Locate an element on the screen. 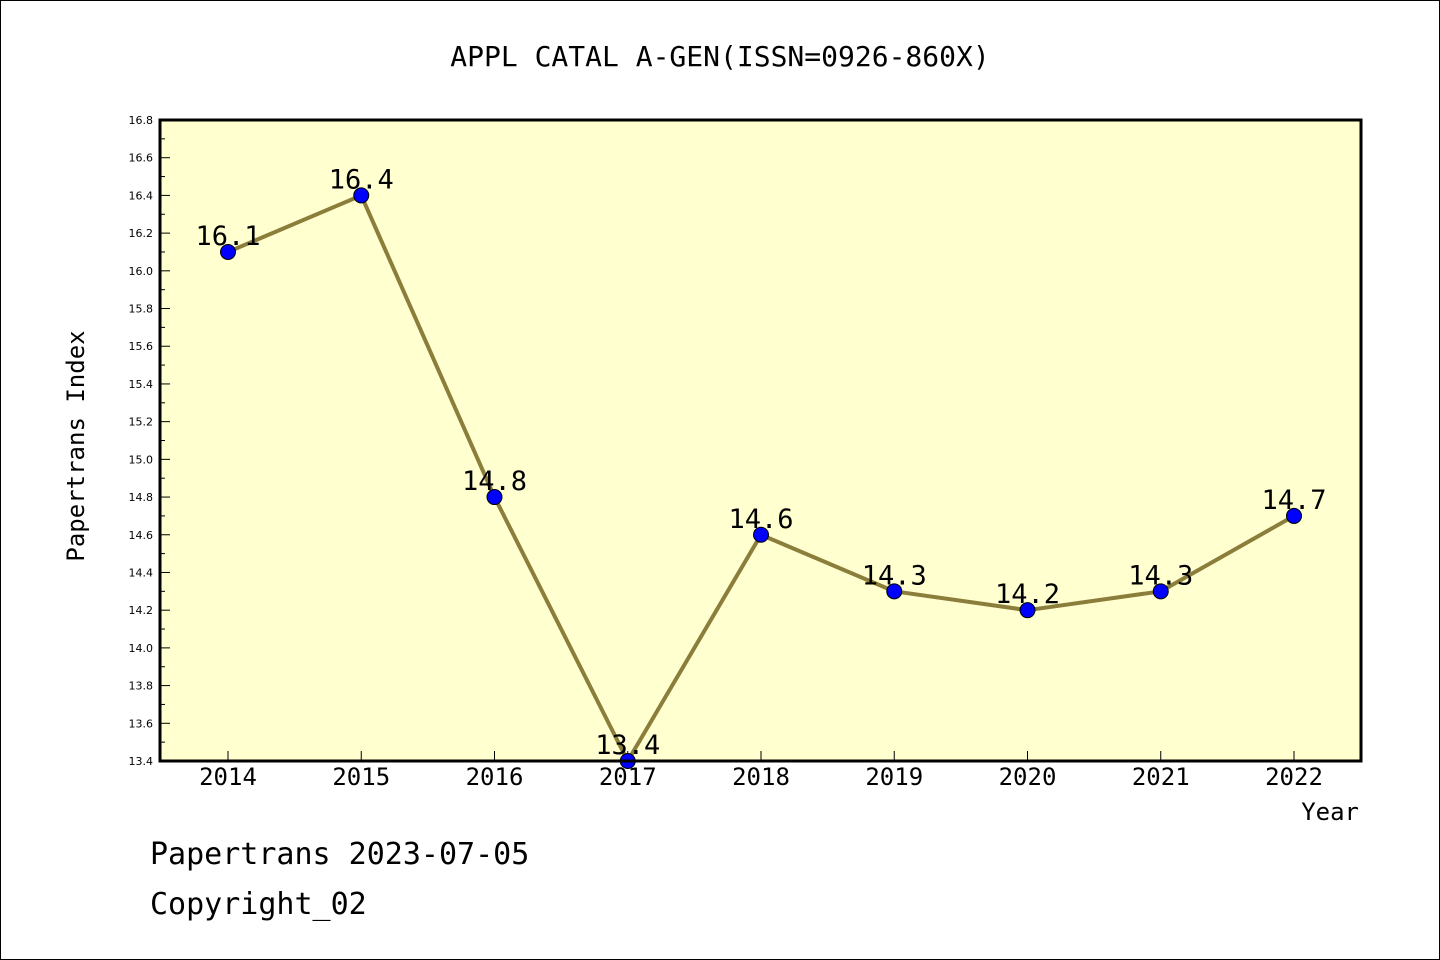  data-label: 16.1 is located at coordinates (227, 236).